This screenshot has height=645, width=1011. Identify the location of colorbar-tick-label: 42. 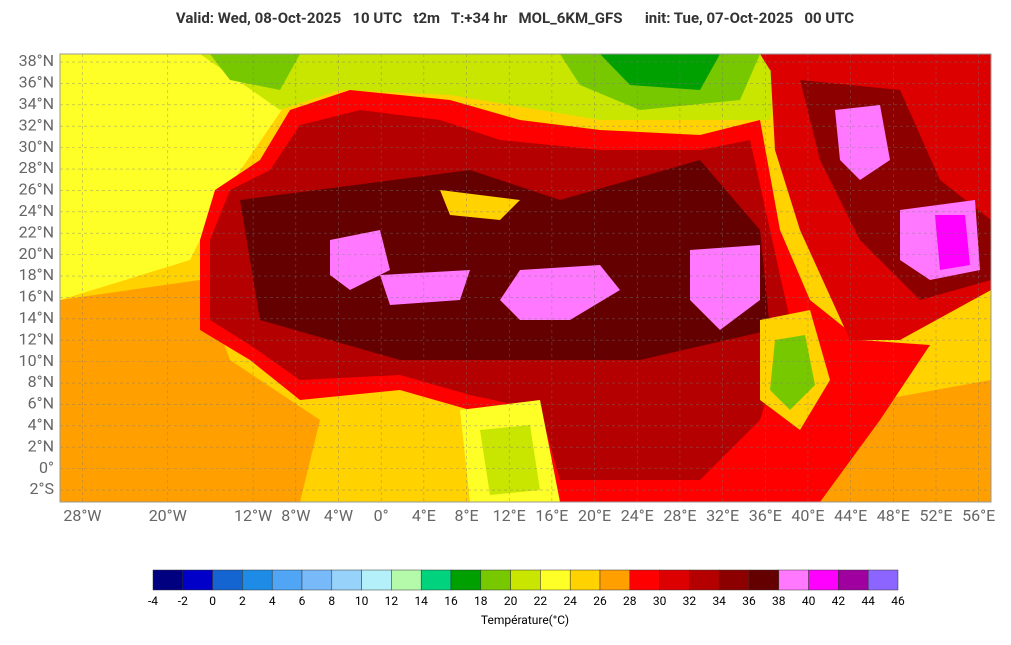
(839, 601).